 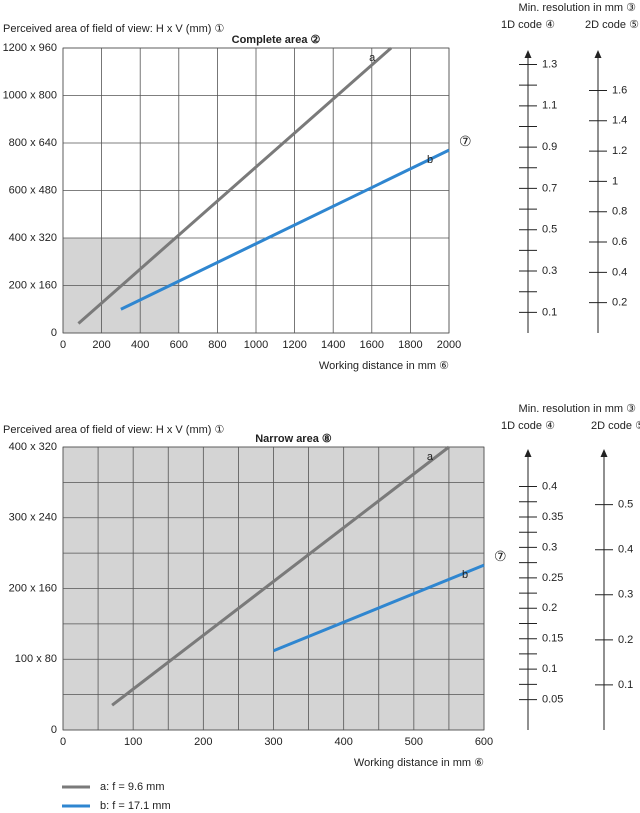 I want to click on scale-tick-label: 1.4, so click(x=619, y=121).